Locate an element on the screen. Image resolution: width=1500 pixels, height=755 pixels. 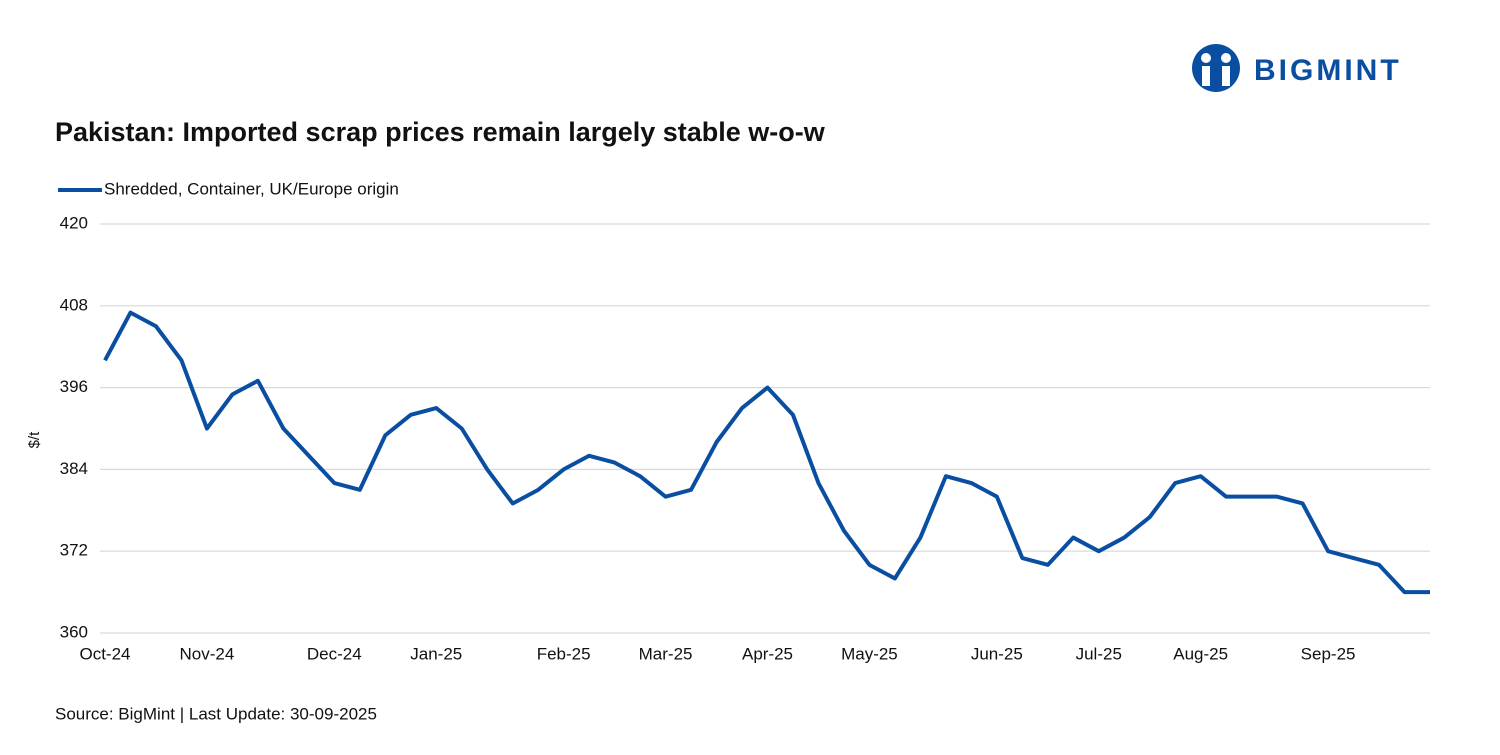
brand: BIGMINT is located at coordinates (1328, 70).